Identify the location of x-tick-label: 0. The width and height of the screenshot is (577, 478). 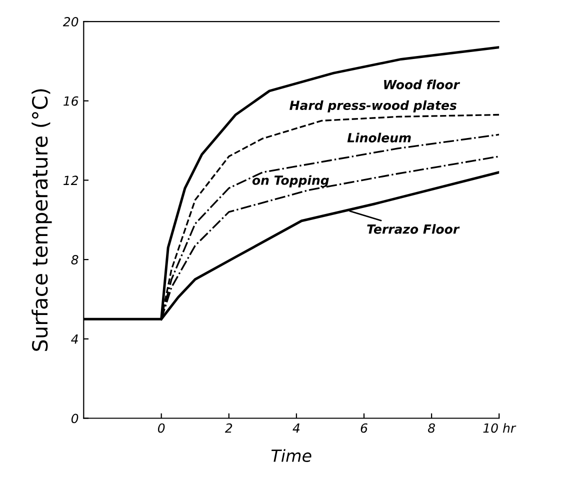
(161, 428).